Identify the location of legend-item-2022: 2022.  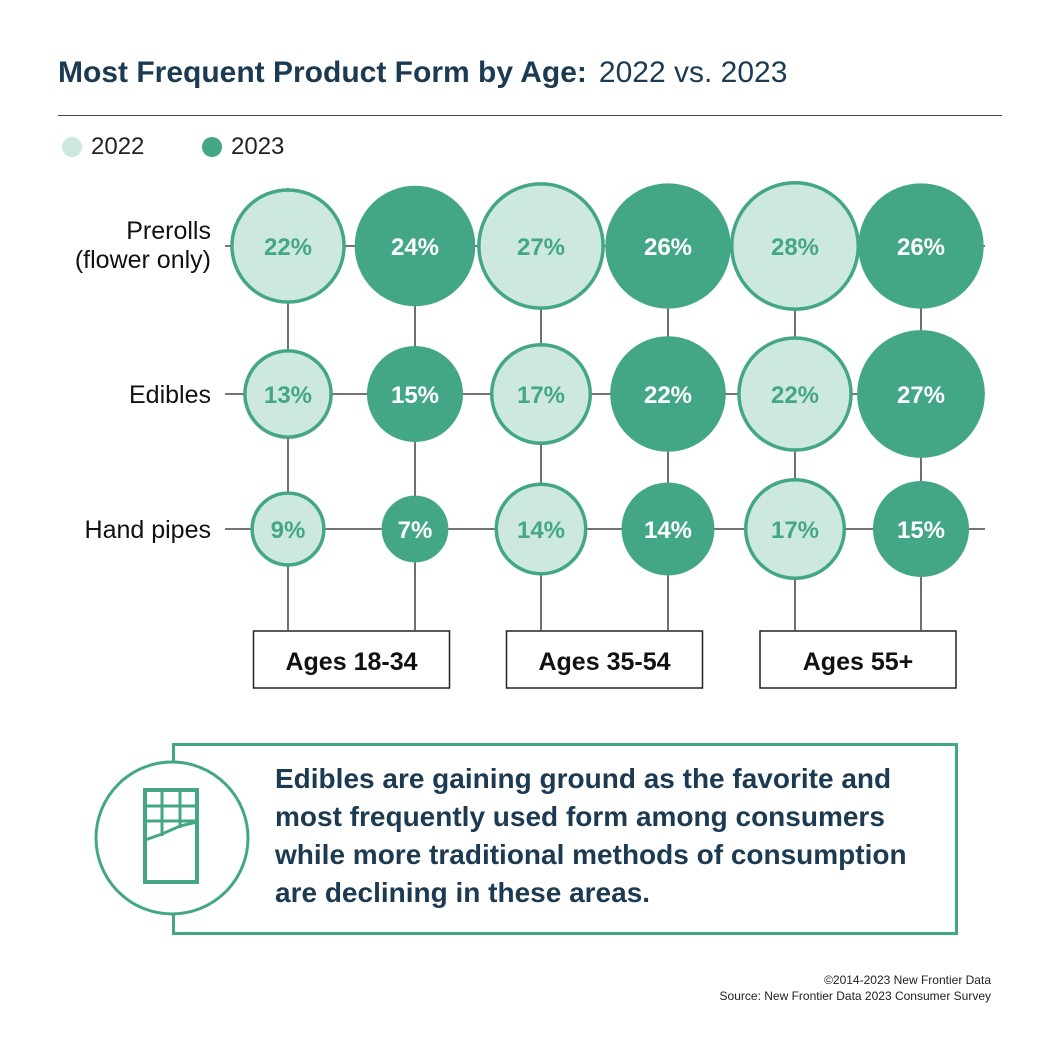
(103, 147).